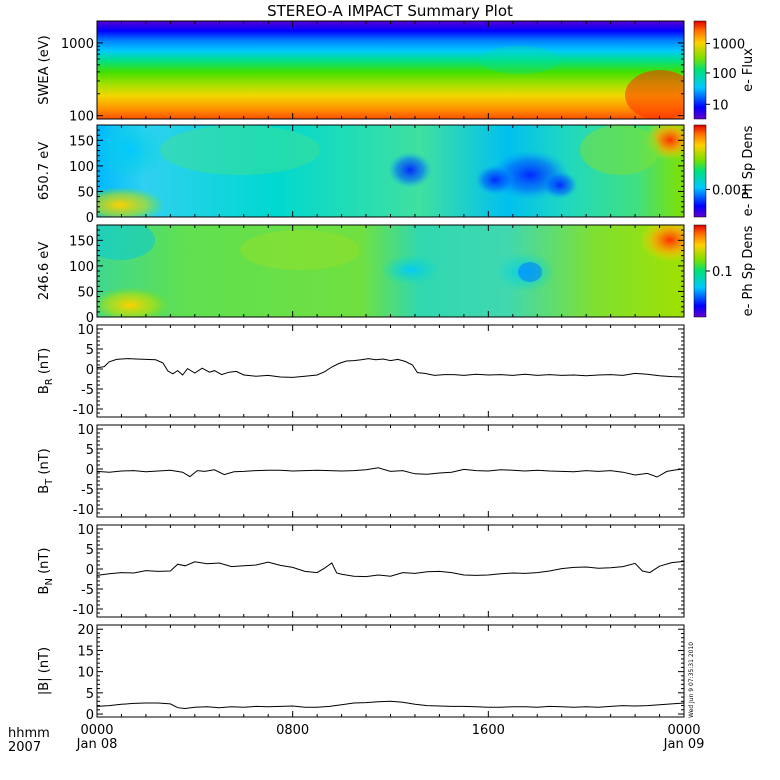 This screenshot has width=780, height=780. I want to click on colorbar-tick-label: 10, so click(720, 105).